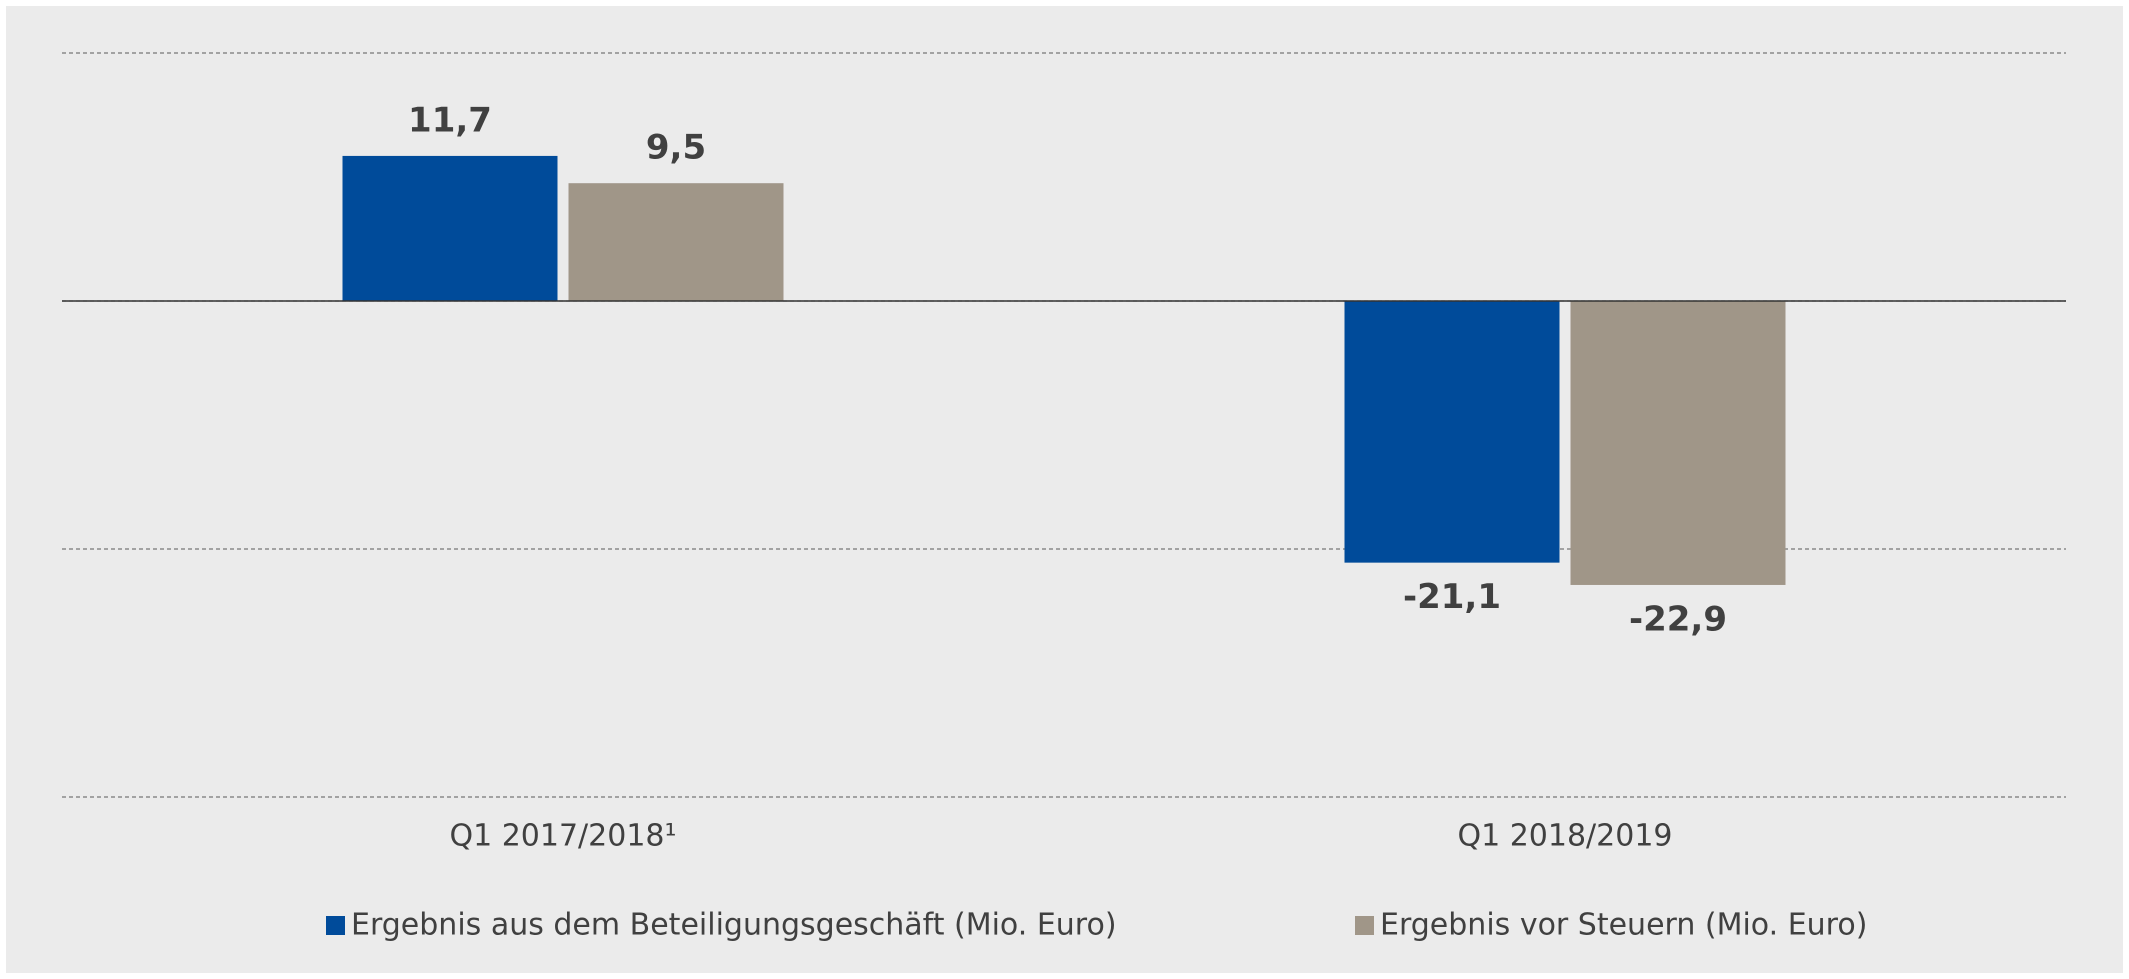  Describe the element at coordinates (562, 836) in the screenshot. I see `x-tick-label: Q1 2017/2018¹` at that location.